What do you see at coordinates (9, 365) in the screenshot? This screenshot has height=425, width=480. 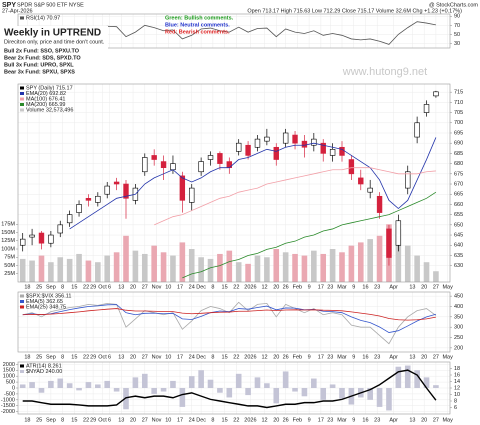 I see `y-tick-label: 2000` at bounding box center [9, 365].